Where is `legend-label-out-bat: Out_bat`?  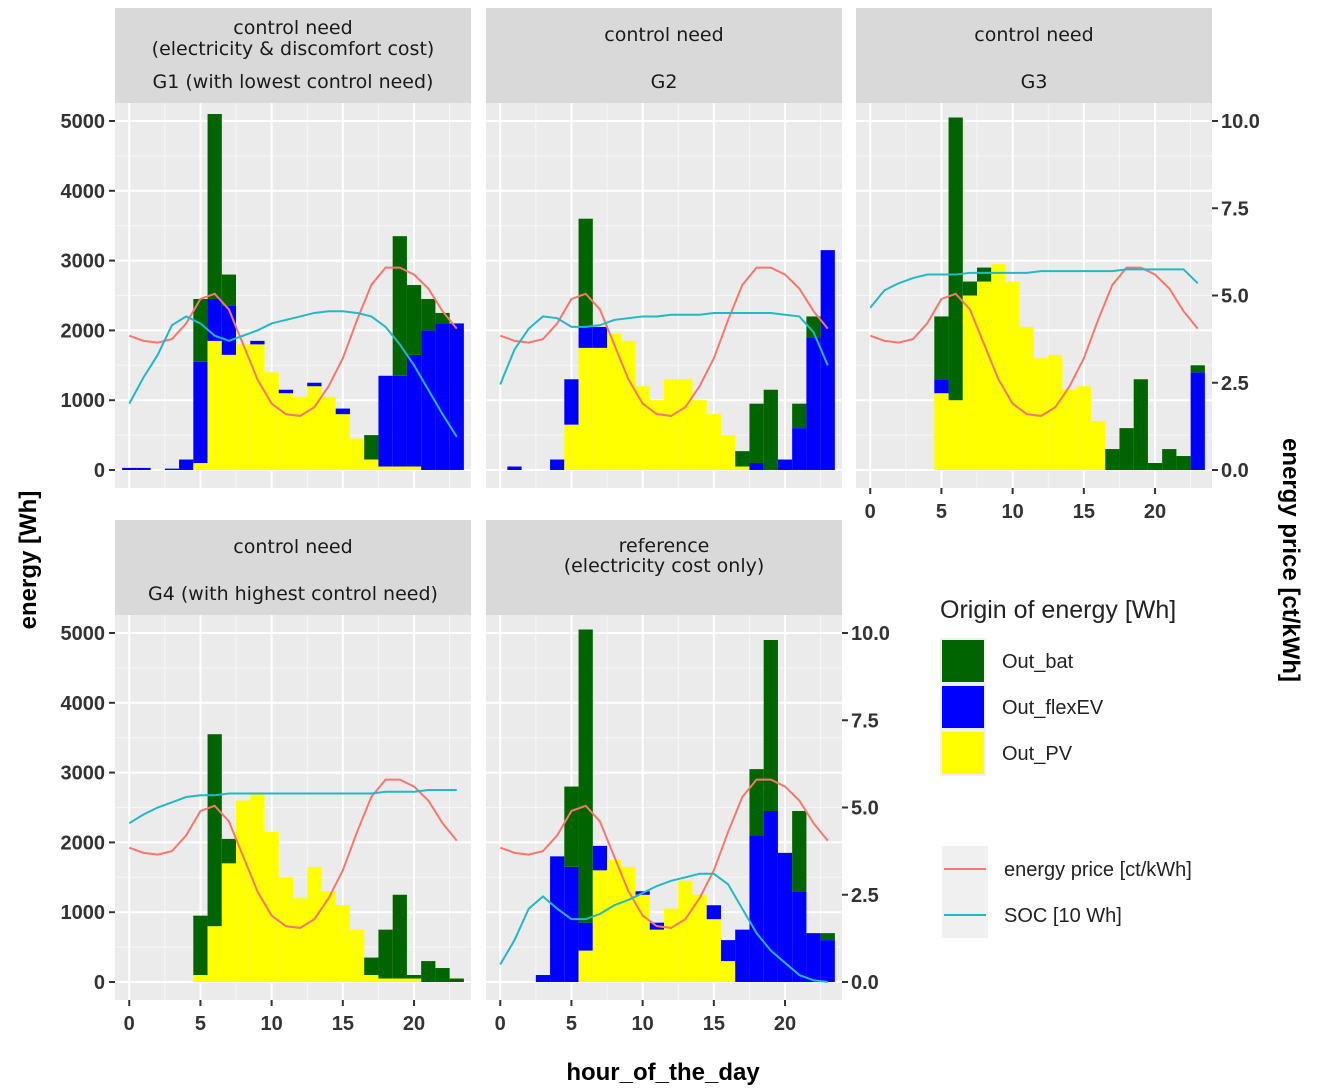 legend-label-out-bat: Out_bat is located at coordinates (1038, 662).